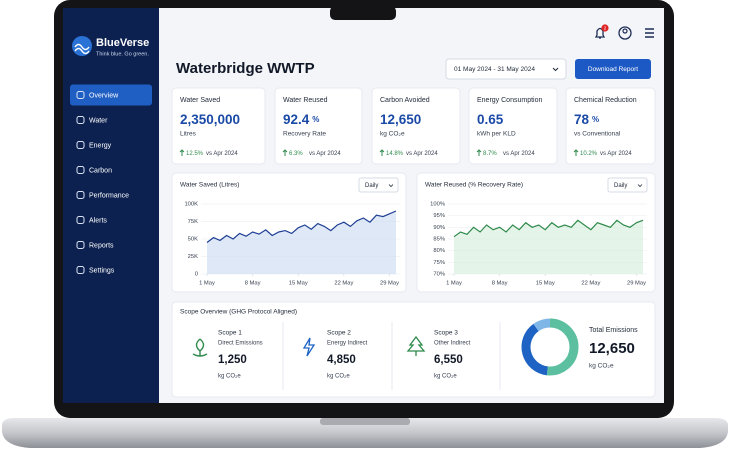 The image size is (730, 456). I want to click on user-head, so click(625, 31).